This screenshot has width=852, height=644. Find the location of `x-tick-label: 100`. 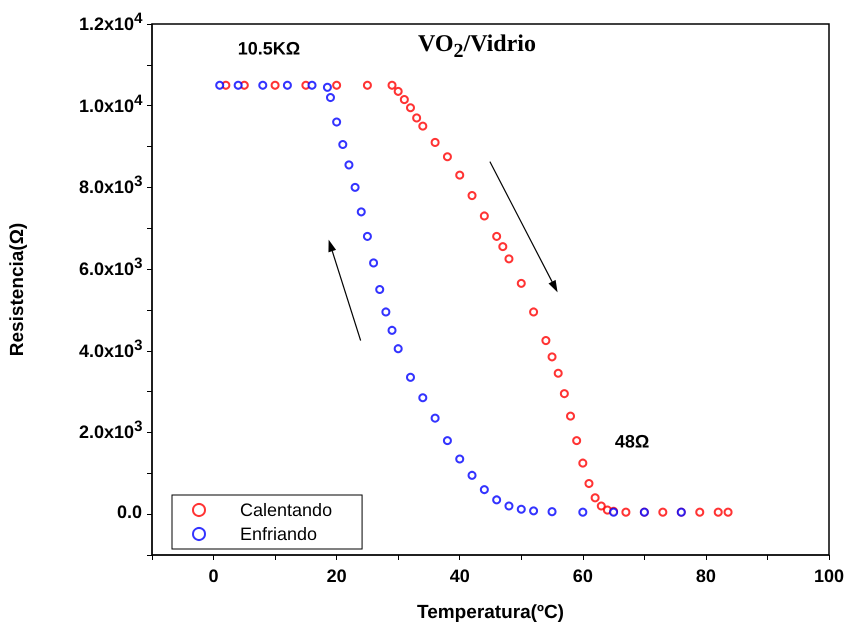

x-tick-label: 100 is located at coordinates (829, 576).